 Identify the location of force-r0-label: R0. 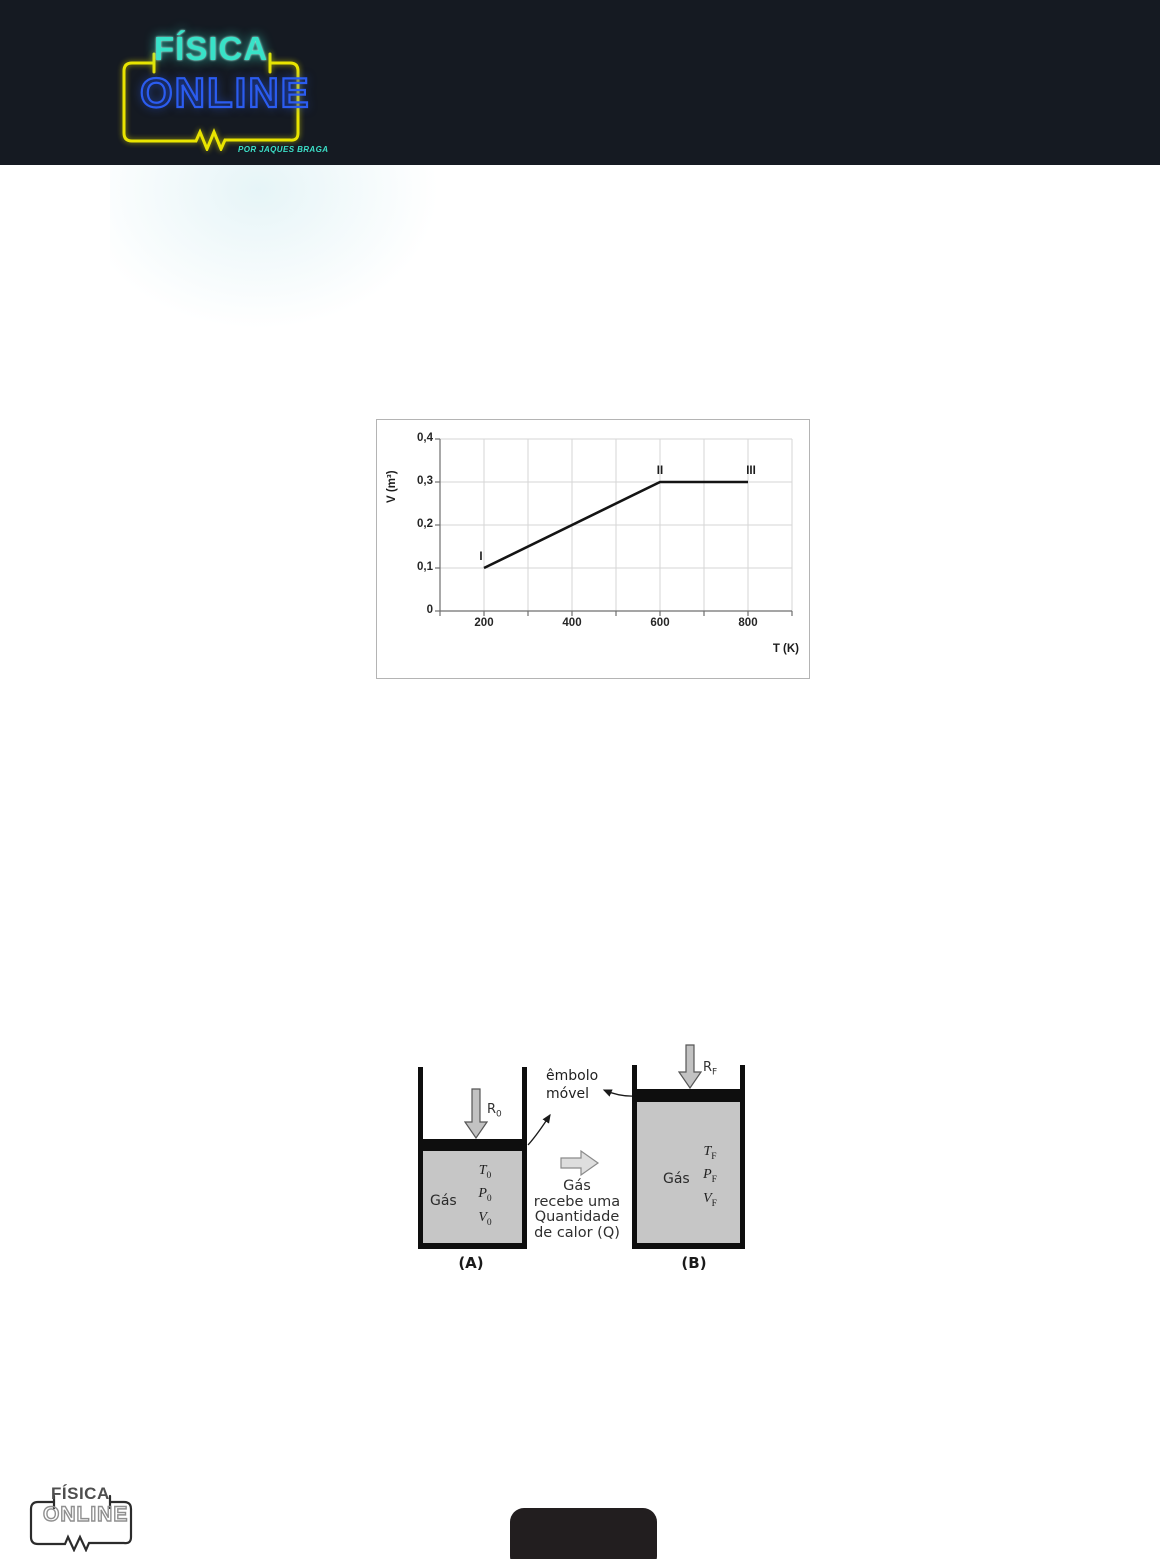
(494, 1111).